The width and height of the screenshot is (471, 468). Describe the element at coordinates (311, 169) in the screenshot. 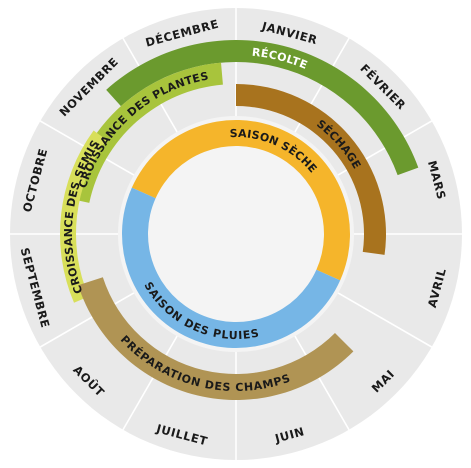

I see `sechage-band` at that location.